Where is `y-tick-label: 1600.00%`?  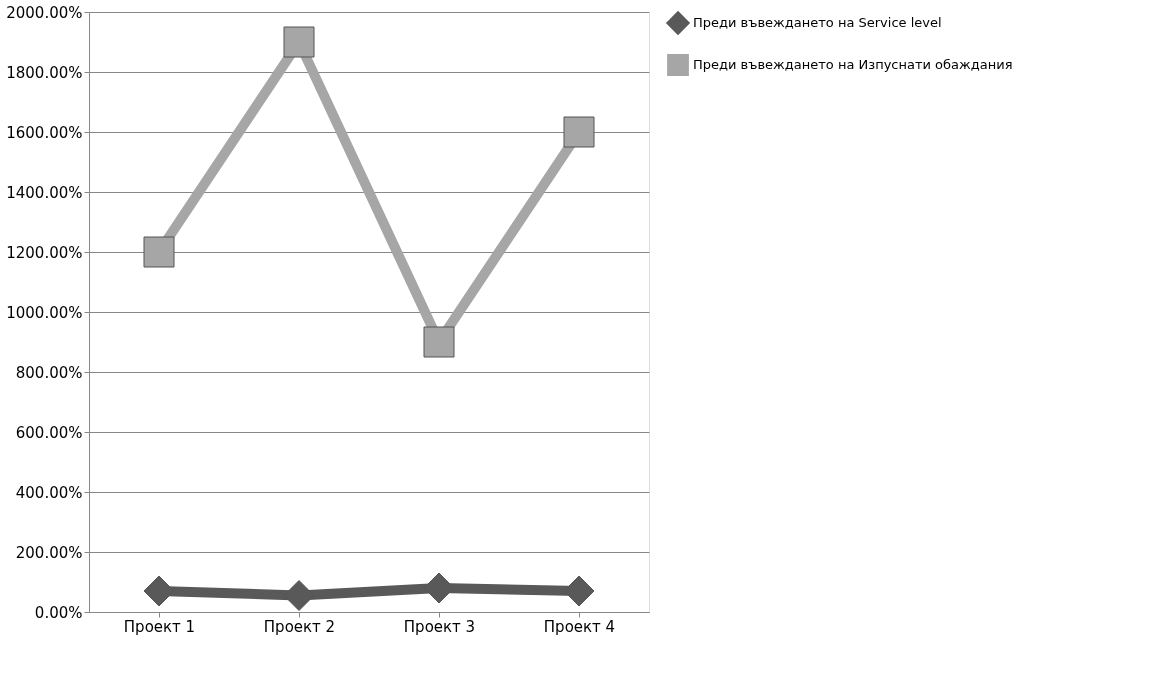
y-tick-label: 1600.00% is located at coordinates (44, 132).